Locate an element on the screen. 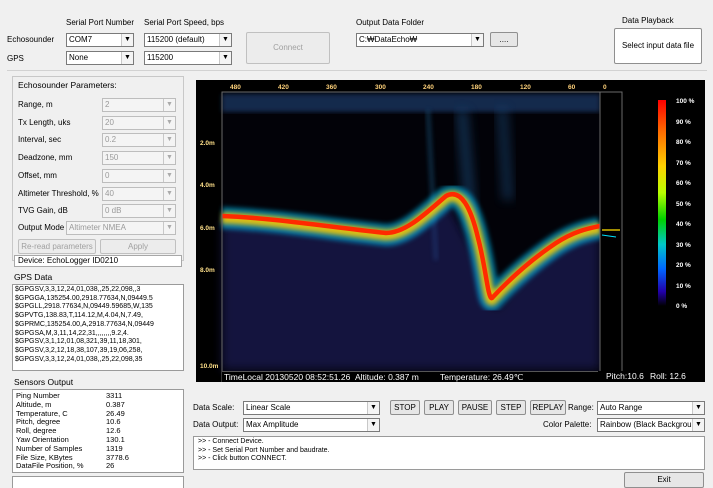 This screenshot has height=488, width=713. ping-profile-column is located at coordinates (611, 237).